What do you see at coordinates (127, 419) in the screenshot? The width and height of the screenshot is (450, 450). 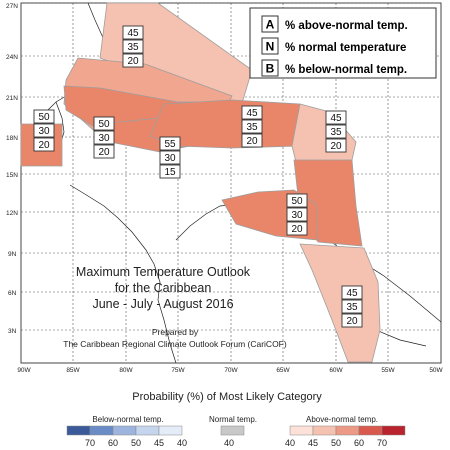 I see `below-normal-label: Below-normal temp.` at bounding box center [127, 419].